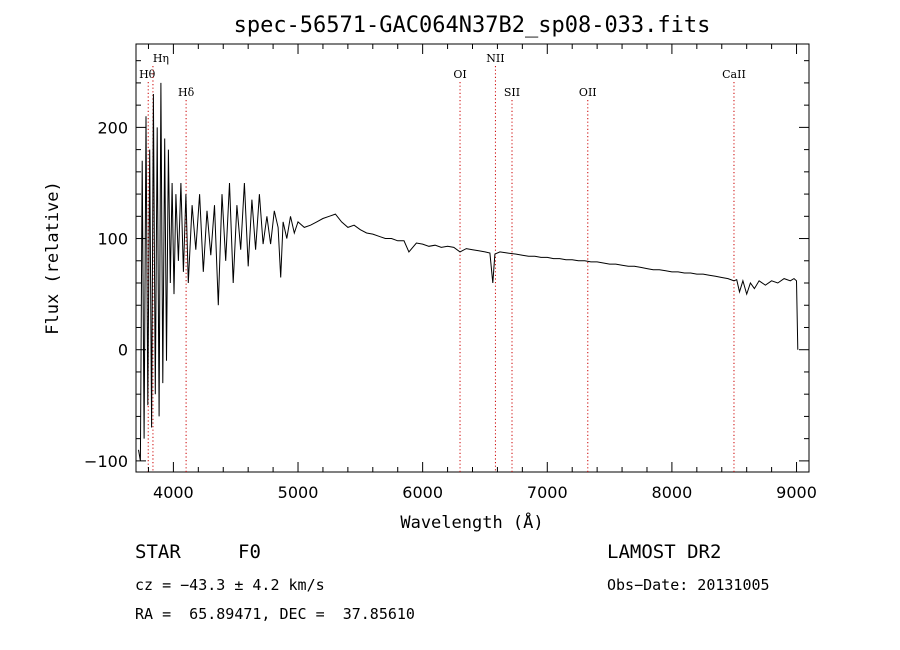 The width and height of the screenshot is (900, 650). Describe the element at coordinates (53, 258) in the screenshot. I see `y-axis-label: Flux (relative)` at that location.